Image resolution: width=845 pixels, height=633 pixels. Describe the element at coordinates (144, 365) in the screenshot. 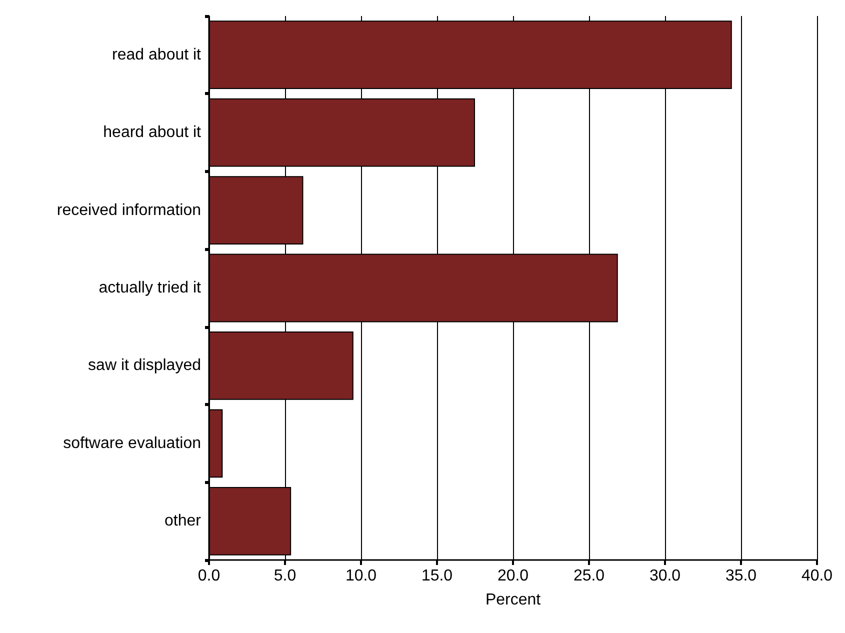

I see `y-tick-label: saw it displayed` at that location.